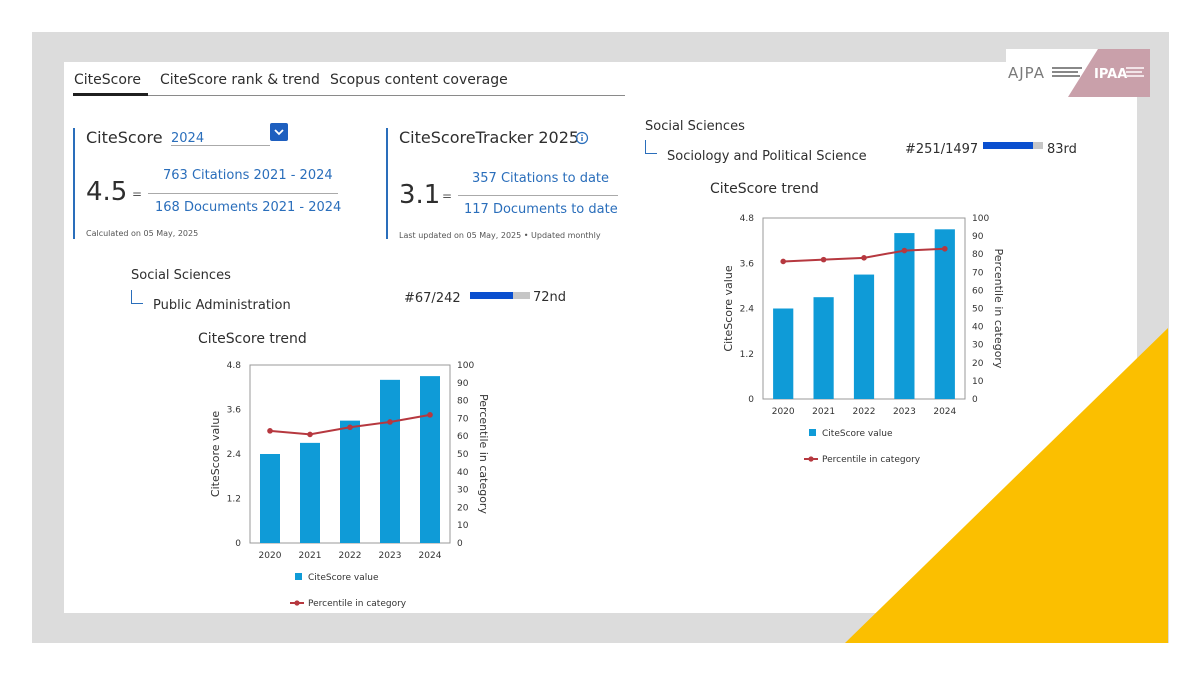 The width and height of the screenshot is (1200, 675). Describe the element at coordinates (142, 233) in the screenshot. I see `citescore-calculated-date: Calculated on 05 May, 2025` at that location.